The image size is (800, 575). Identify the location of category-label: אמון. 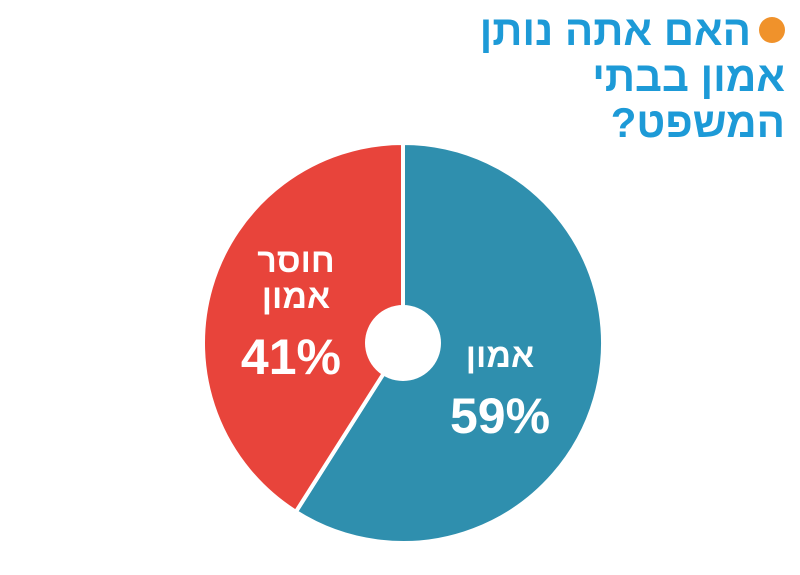
(500, 356).